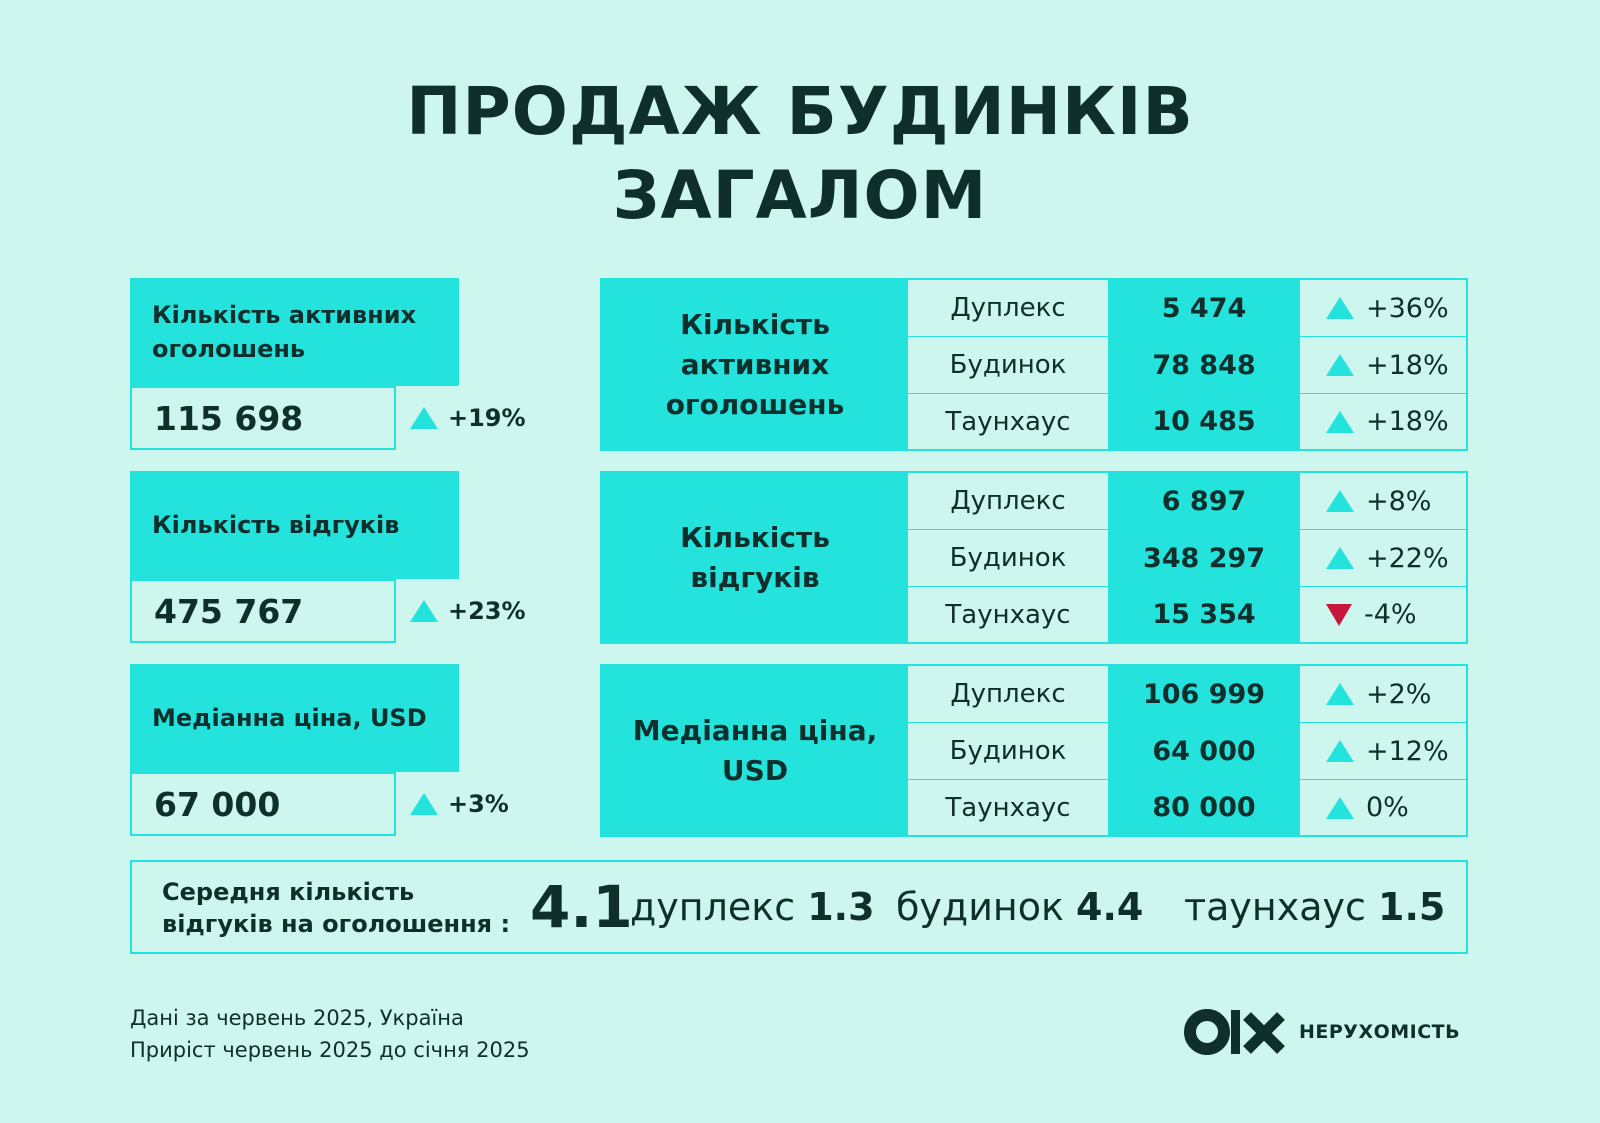 This screenshot has width=1600, height=1123. I want to click on table-row: Дуплекс 106 999 +2%, so click(1187, 694).